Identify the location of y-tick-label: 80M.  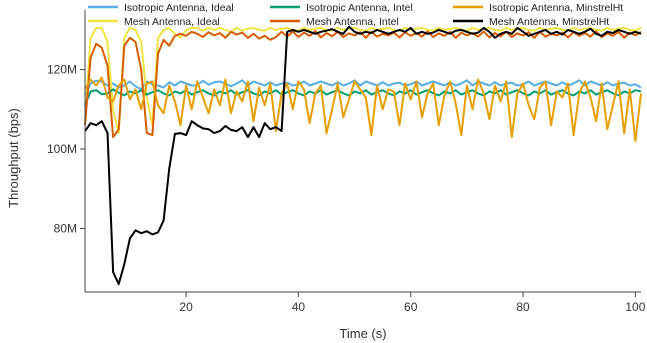
(65, 228).